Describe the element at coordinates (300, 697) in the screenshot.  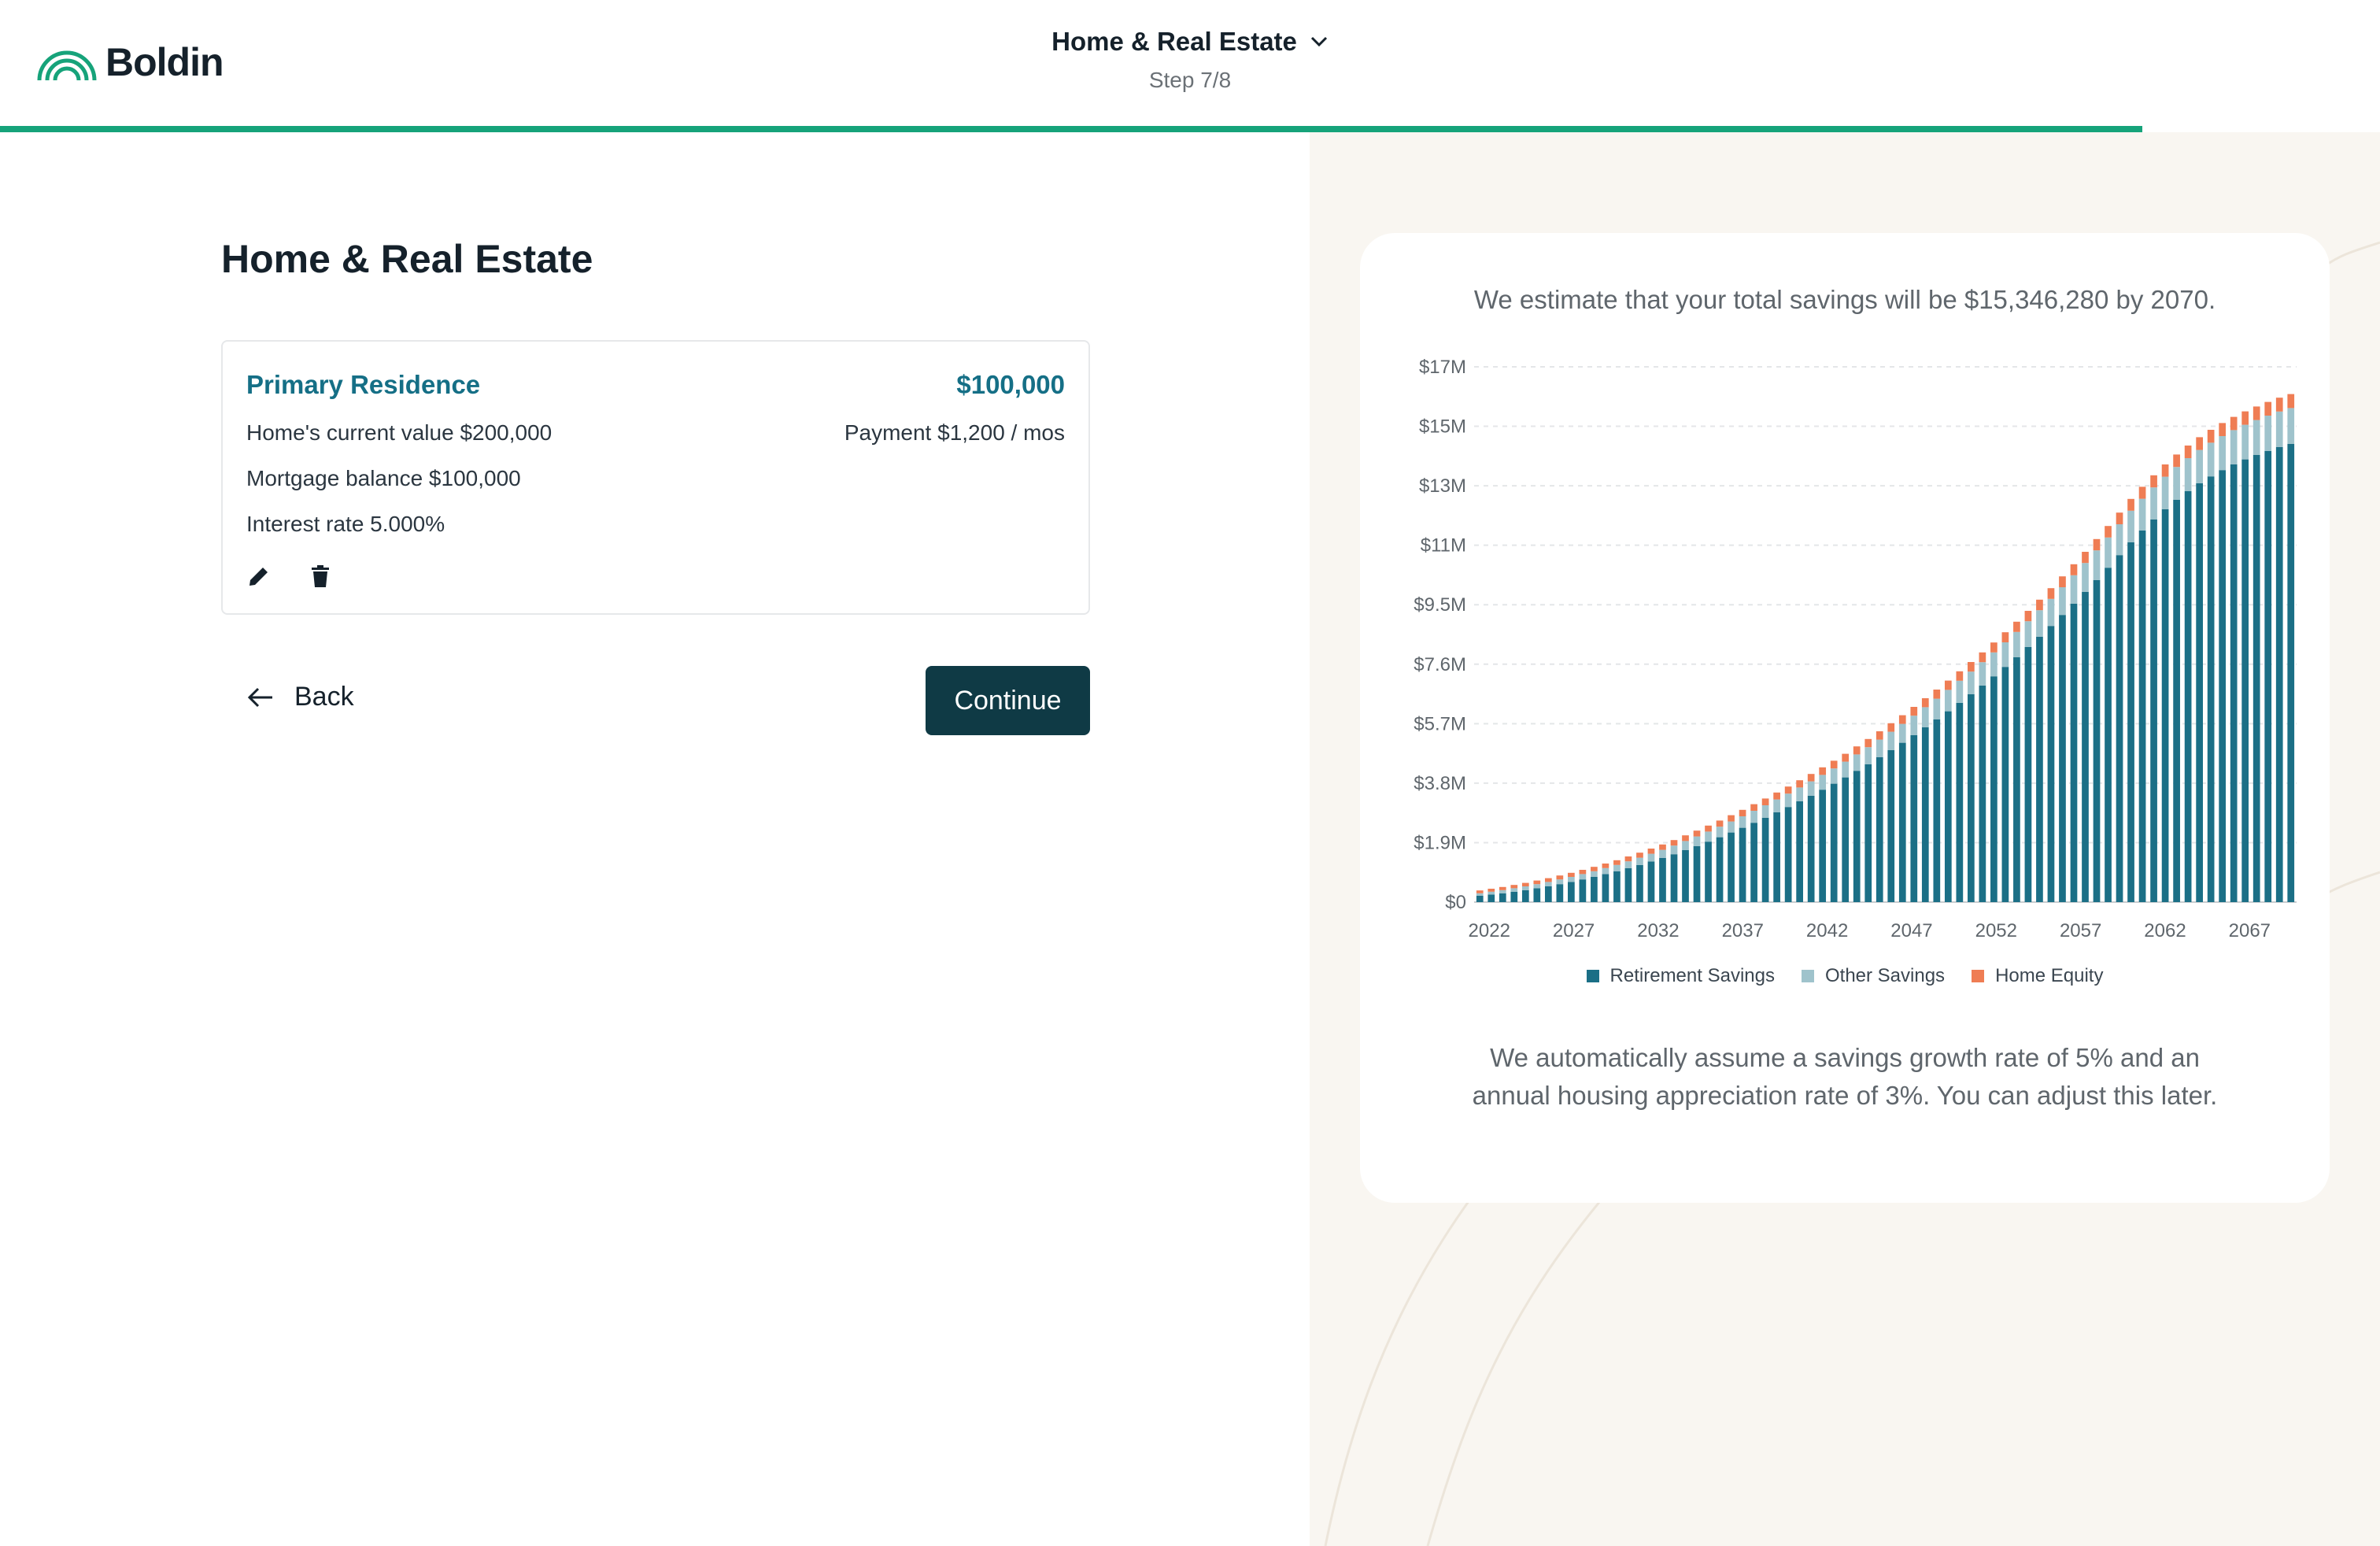
I see `back-button: Back` at that location.